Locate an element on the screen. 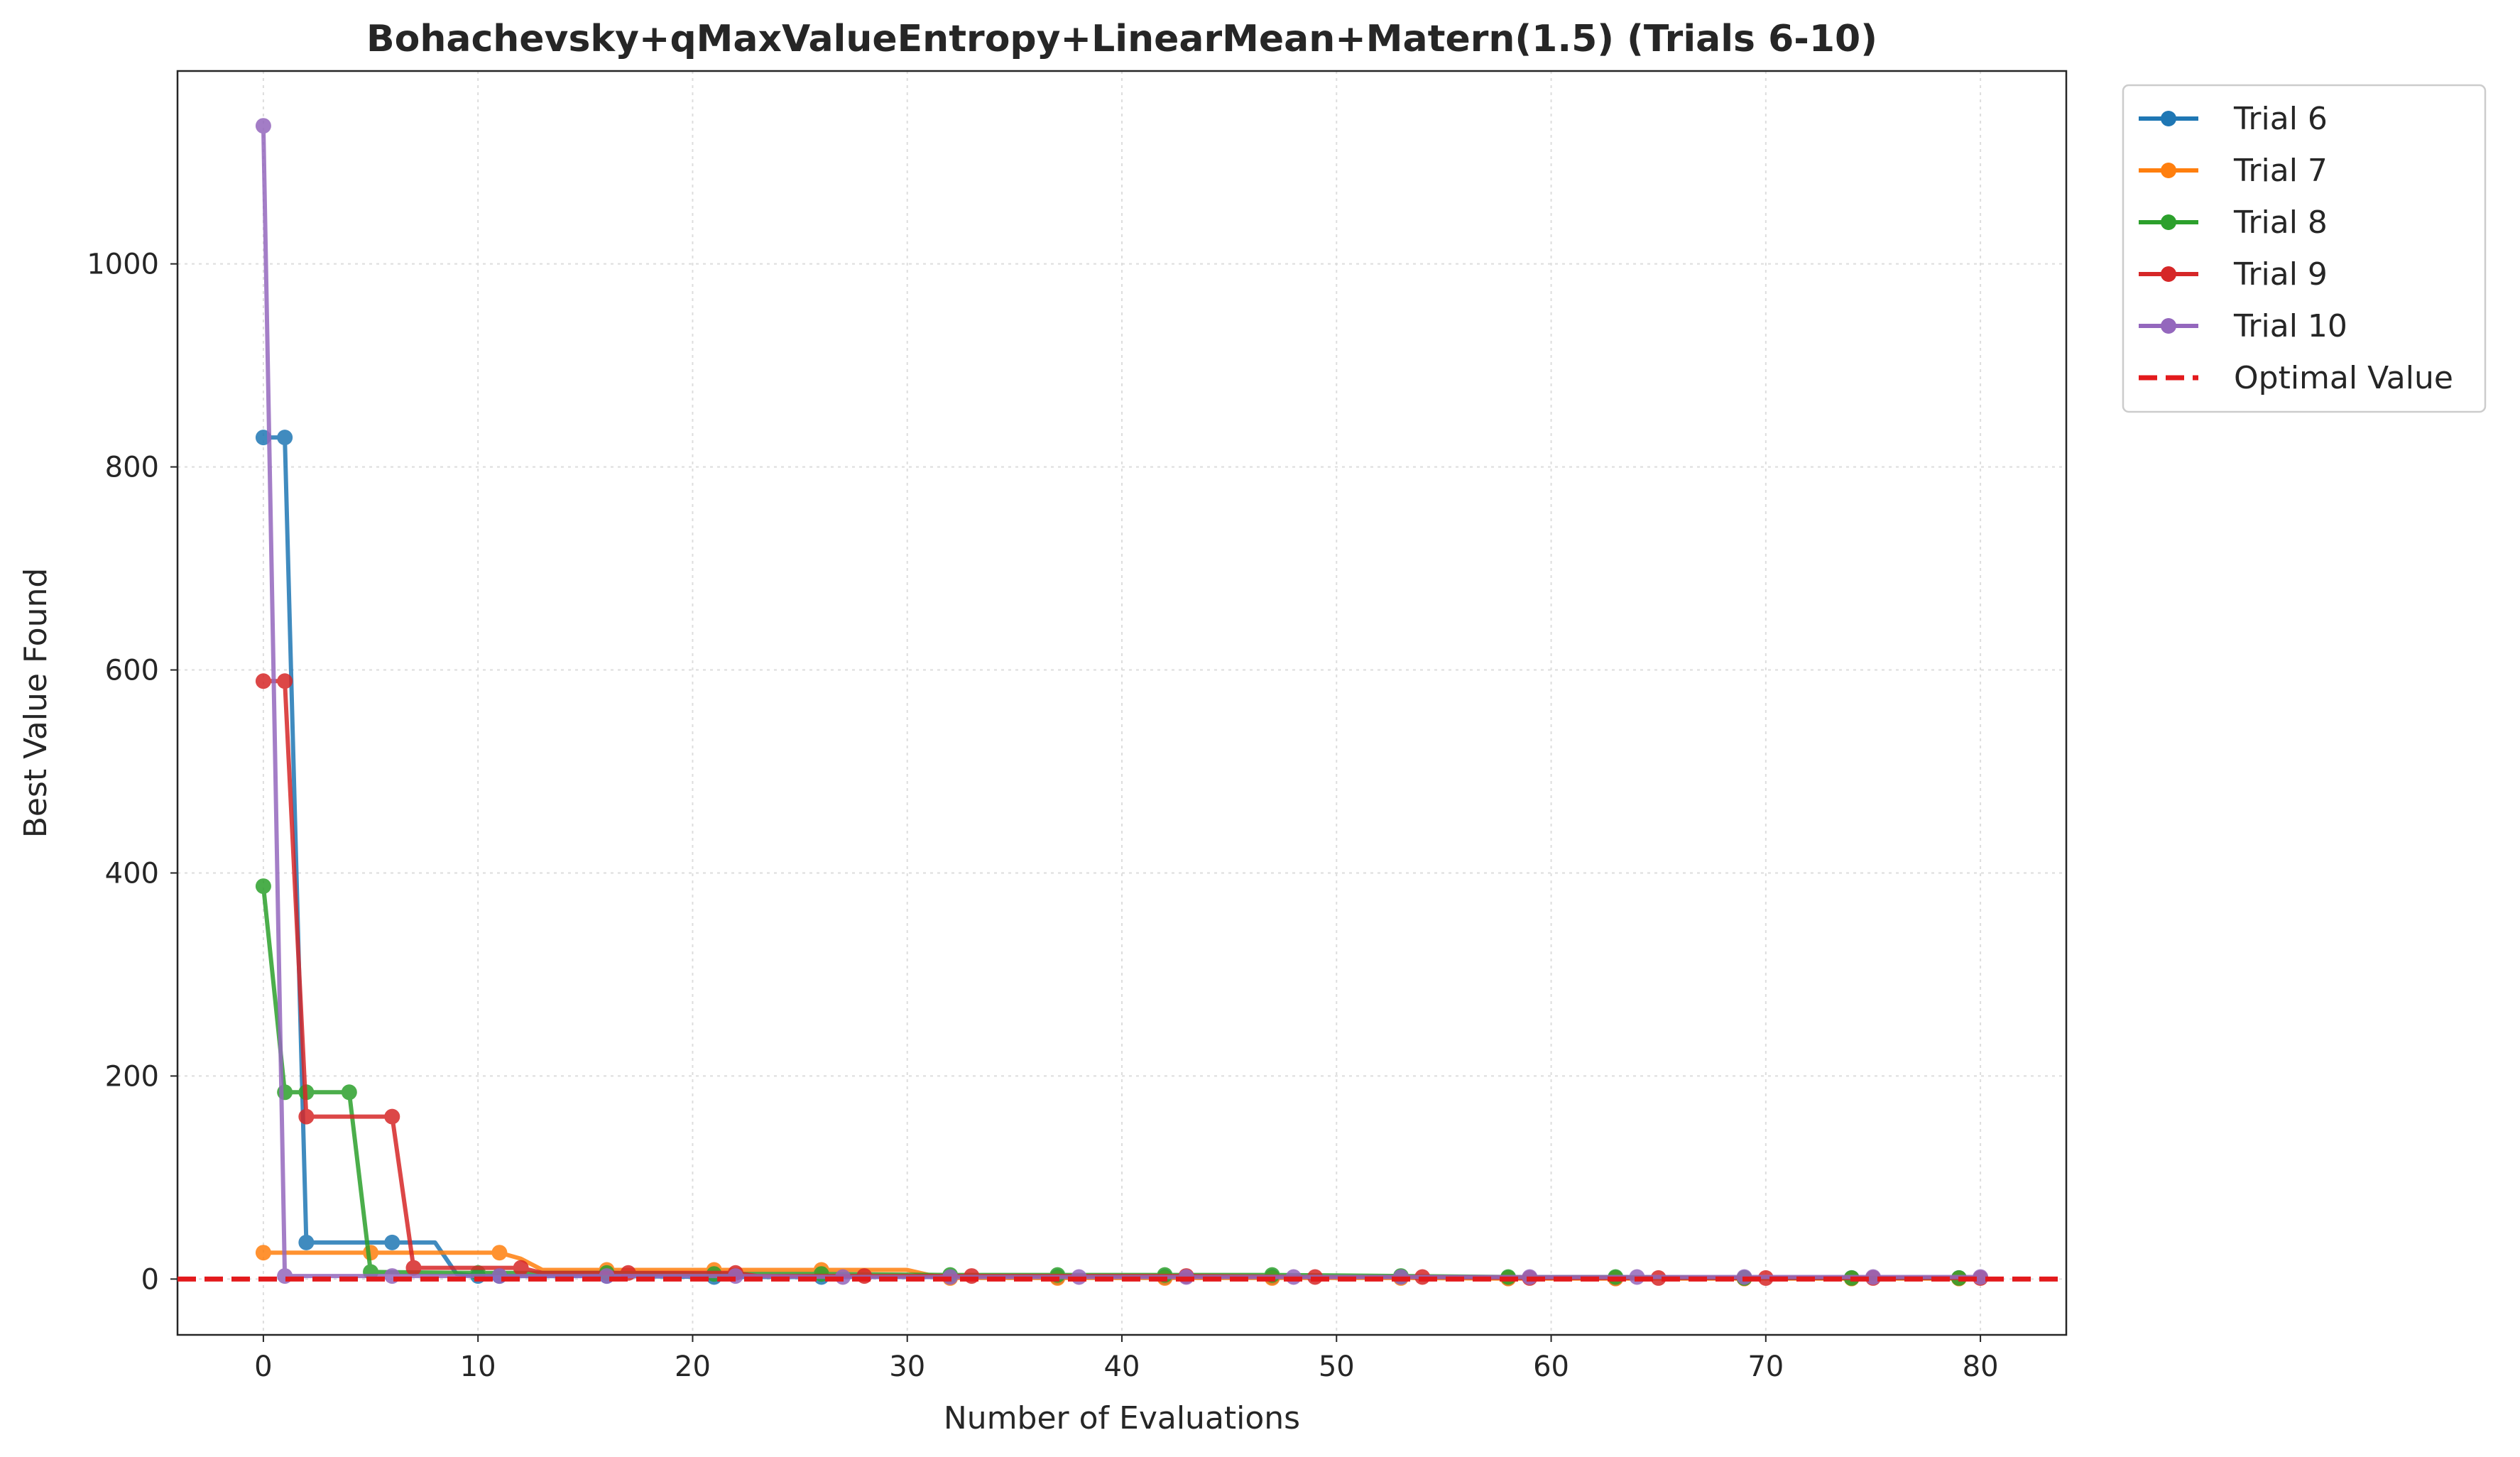 The height and width of the screenshot is (1457, 2520). x-tick-label: 80 is located at coordinates (1981, 1366).